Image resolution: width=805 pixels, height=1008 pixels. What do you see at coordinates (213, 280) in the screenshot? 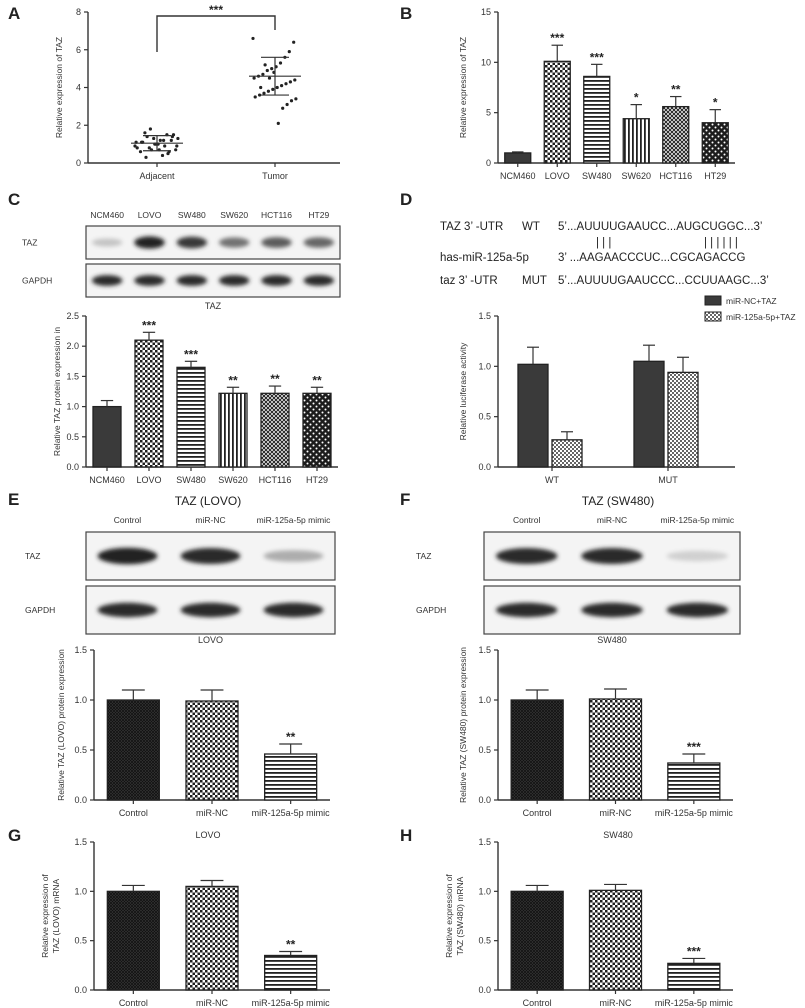
I see `panel-c-blot-blot-frame` at bounding box center [213, 280].